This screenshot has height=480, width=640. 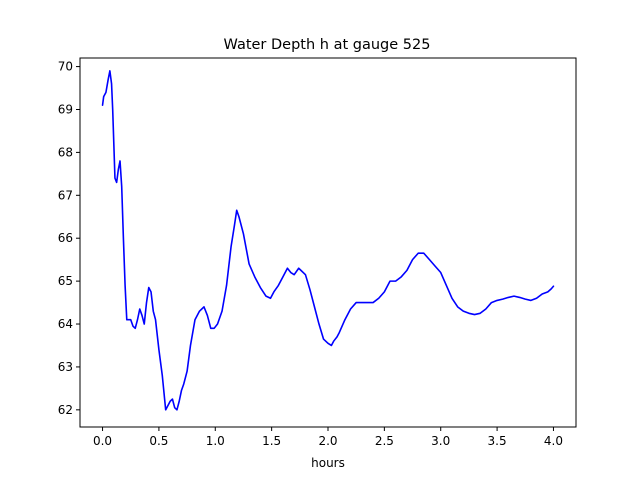 What do you see at coordinates (553, 441) in the screenshot?
I see `x-tick-label: 4.0` at bounding box center [553, 441].